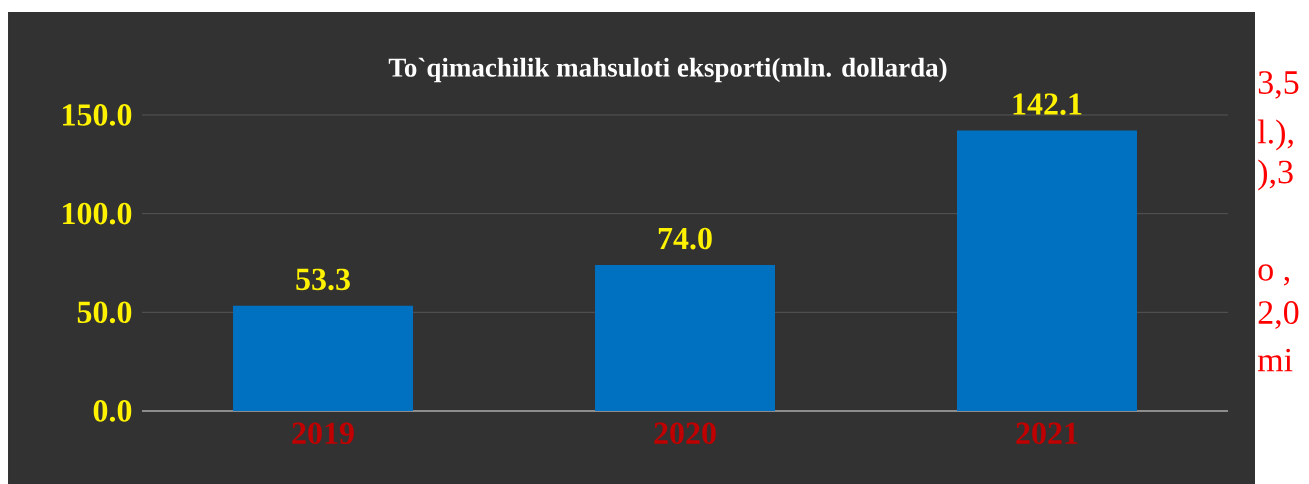  What do you see at coordinates (685, 238) in the screenshot?
I see `data-label: 74.0` at bounding box center [685, 238].